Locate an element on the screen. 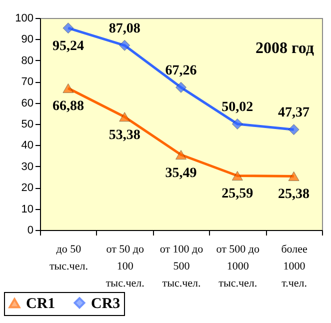 The height and width of the screenshot is (323, 331). data-label: 35,49 is located at coordinates (181, 173).